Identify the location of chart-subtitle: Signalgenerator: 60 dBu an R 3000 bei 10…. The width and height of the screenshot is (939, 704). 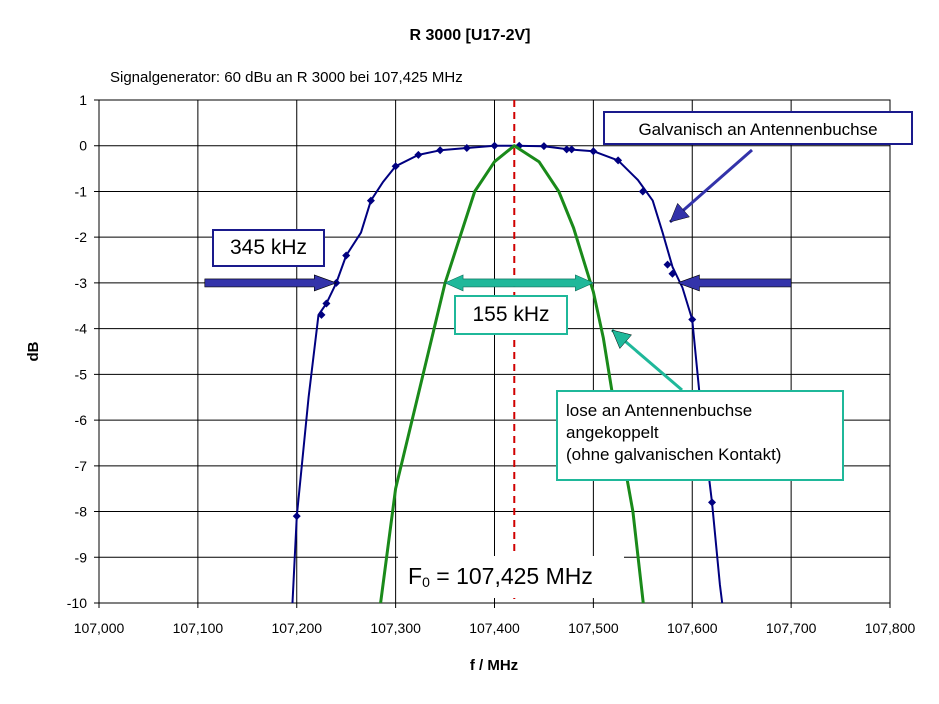
(286, 77).